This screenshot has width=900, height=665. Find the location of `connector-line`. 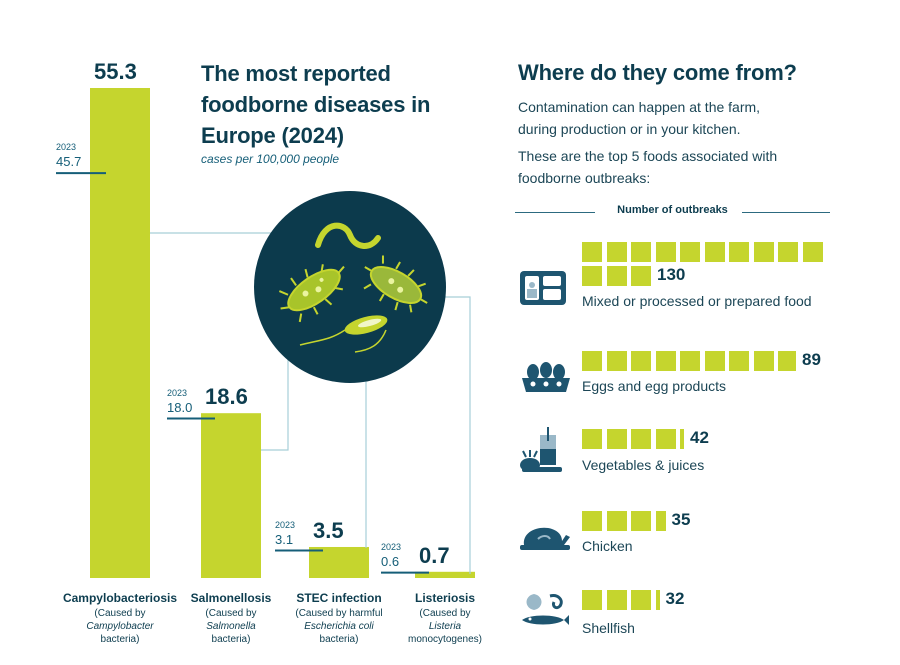

connector-line is located at coordinates (448, 435).